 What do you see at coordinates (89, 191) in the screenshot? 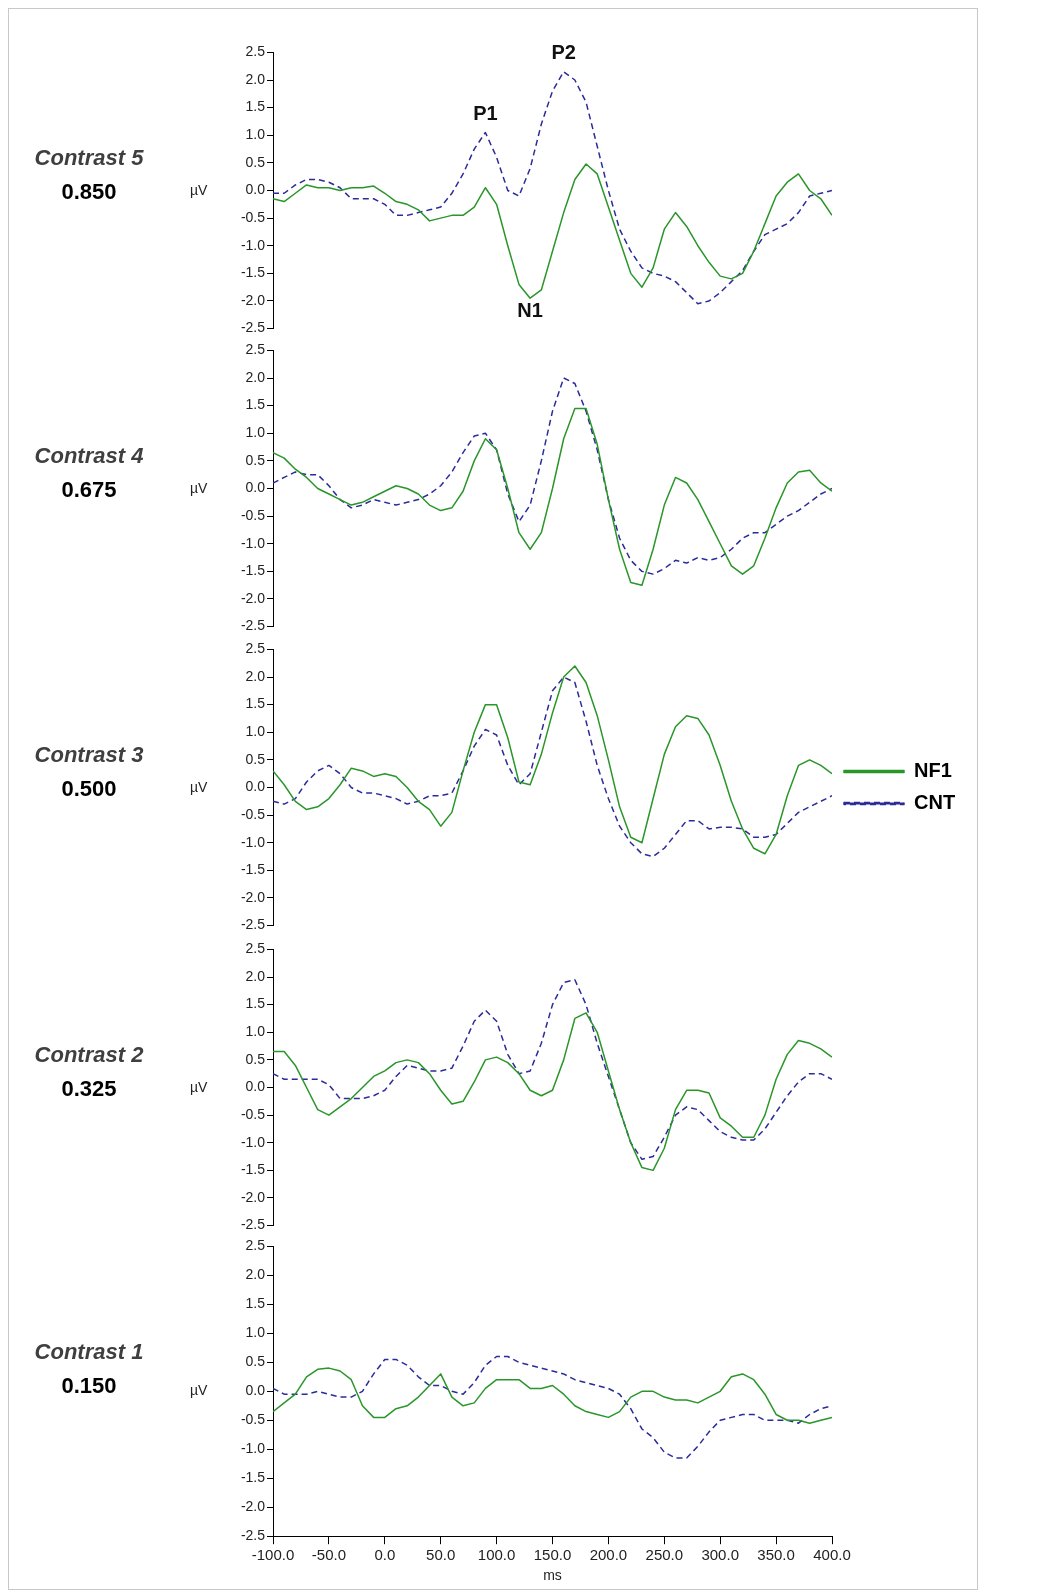
I see `text: 0.850` at bounding box center [89, 191].